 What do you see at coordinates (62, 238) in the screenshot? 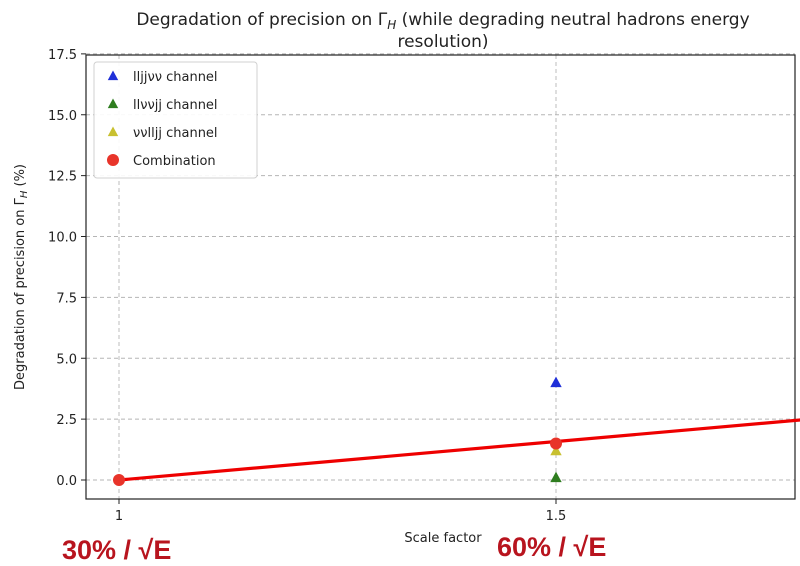
I see `y-tick-label: 10.0` at bounding box center [62, 238].